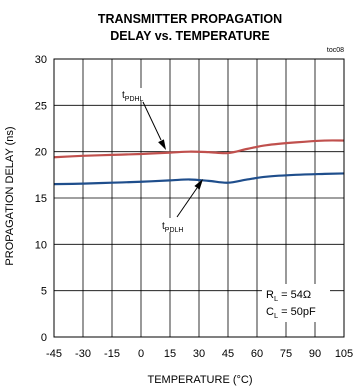 The height and width of the screenshot is (387, 359). Describe the element at coordinates (228, 354) in the screenshot. I see `x-tick-label: 45` at that location.